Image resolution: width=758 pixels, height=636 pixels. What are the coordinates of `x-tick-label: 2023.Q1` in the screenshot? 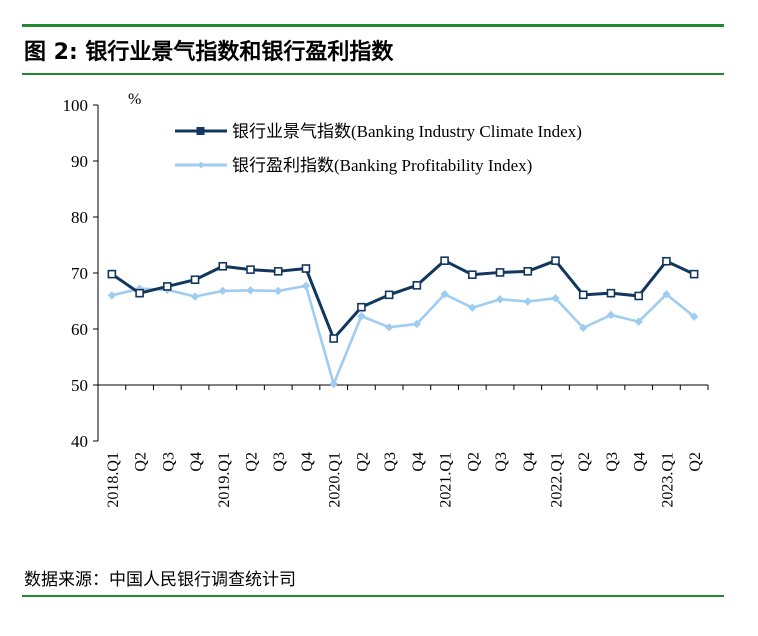 It's located at (667, 480).